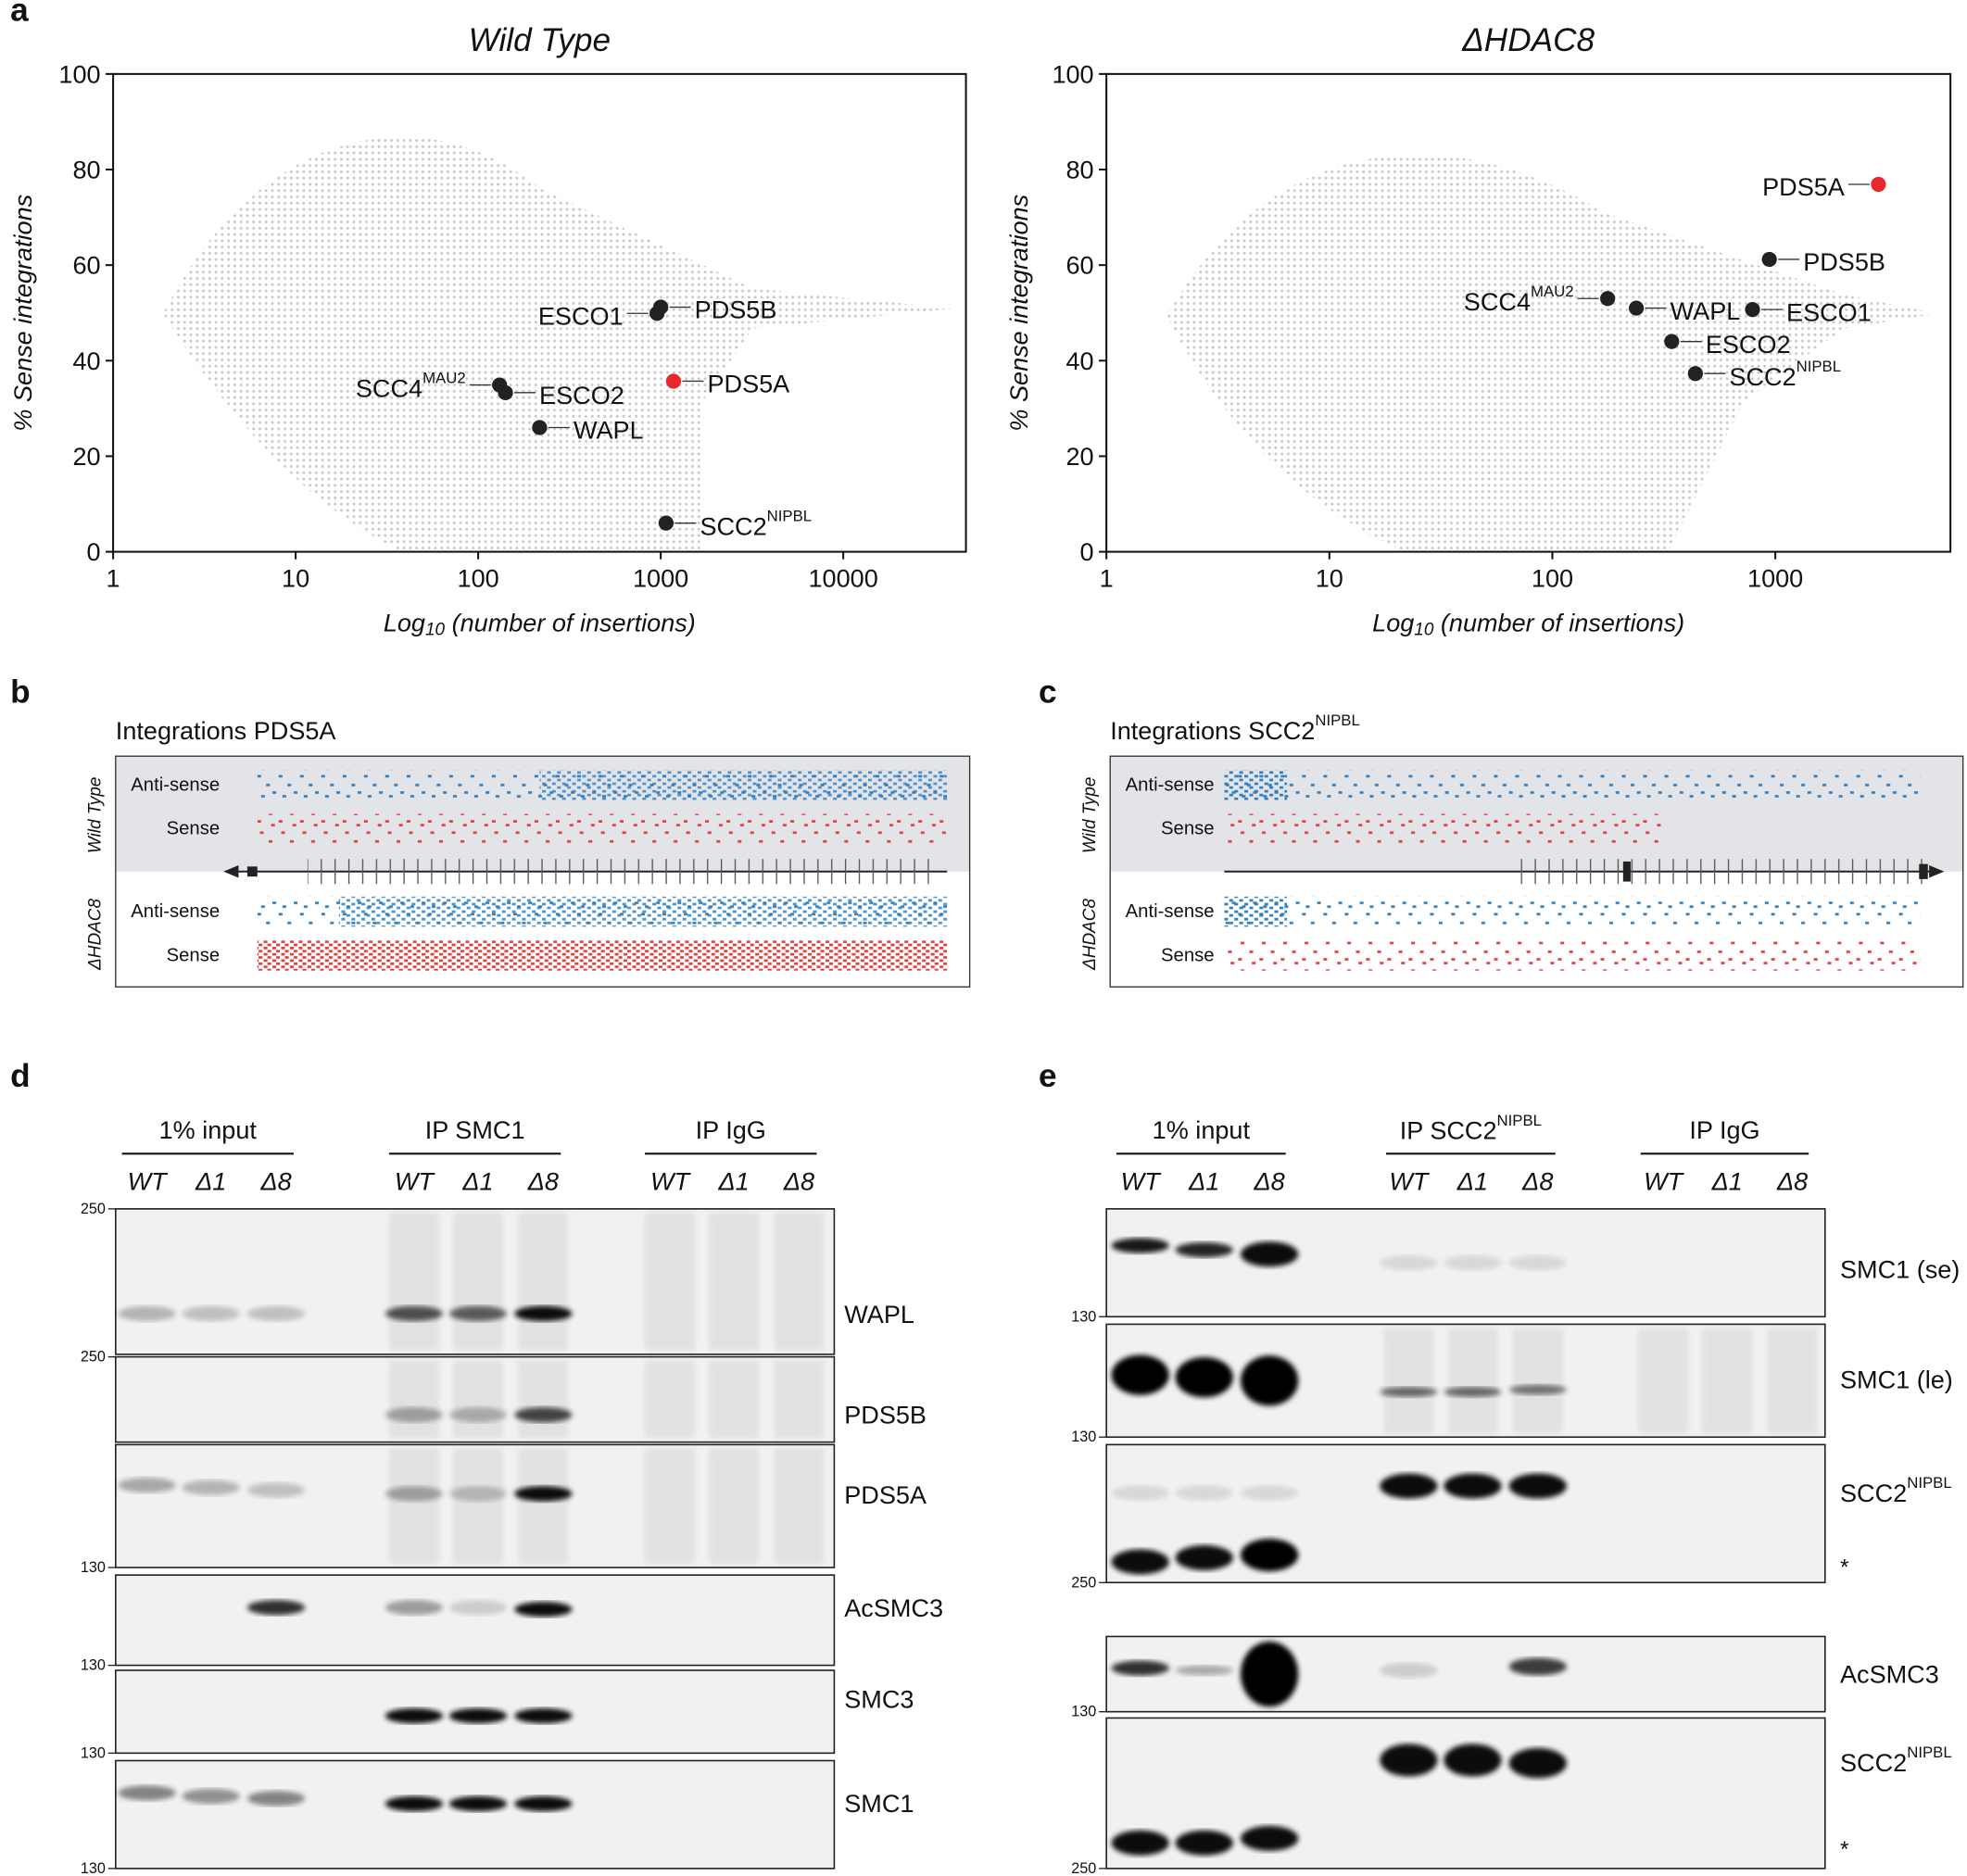 Image resolution: width=1967 pixels, height=1876 pixels. What do you see at coordinates (581, 315) in the screenshot?
I see `point-label: ESCO1` at bounding box center [581, 315].